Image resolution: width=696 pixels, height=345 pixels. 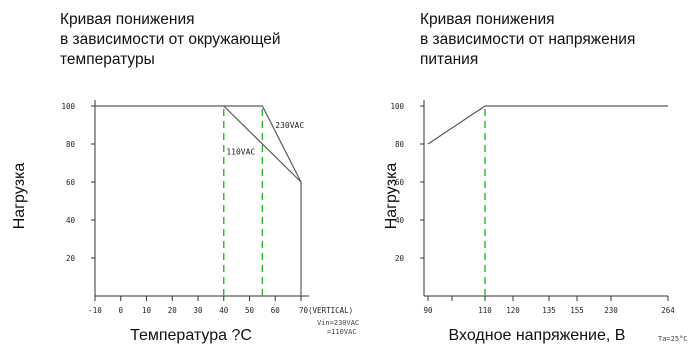 I want to click on x-tick-label: 10, so click(x=147, y=310).